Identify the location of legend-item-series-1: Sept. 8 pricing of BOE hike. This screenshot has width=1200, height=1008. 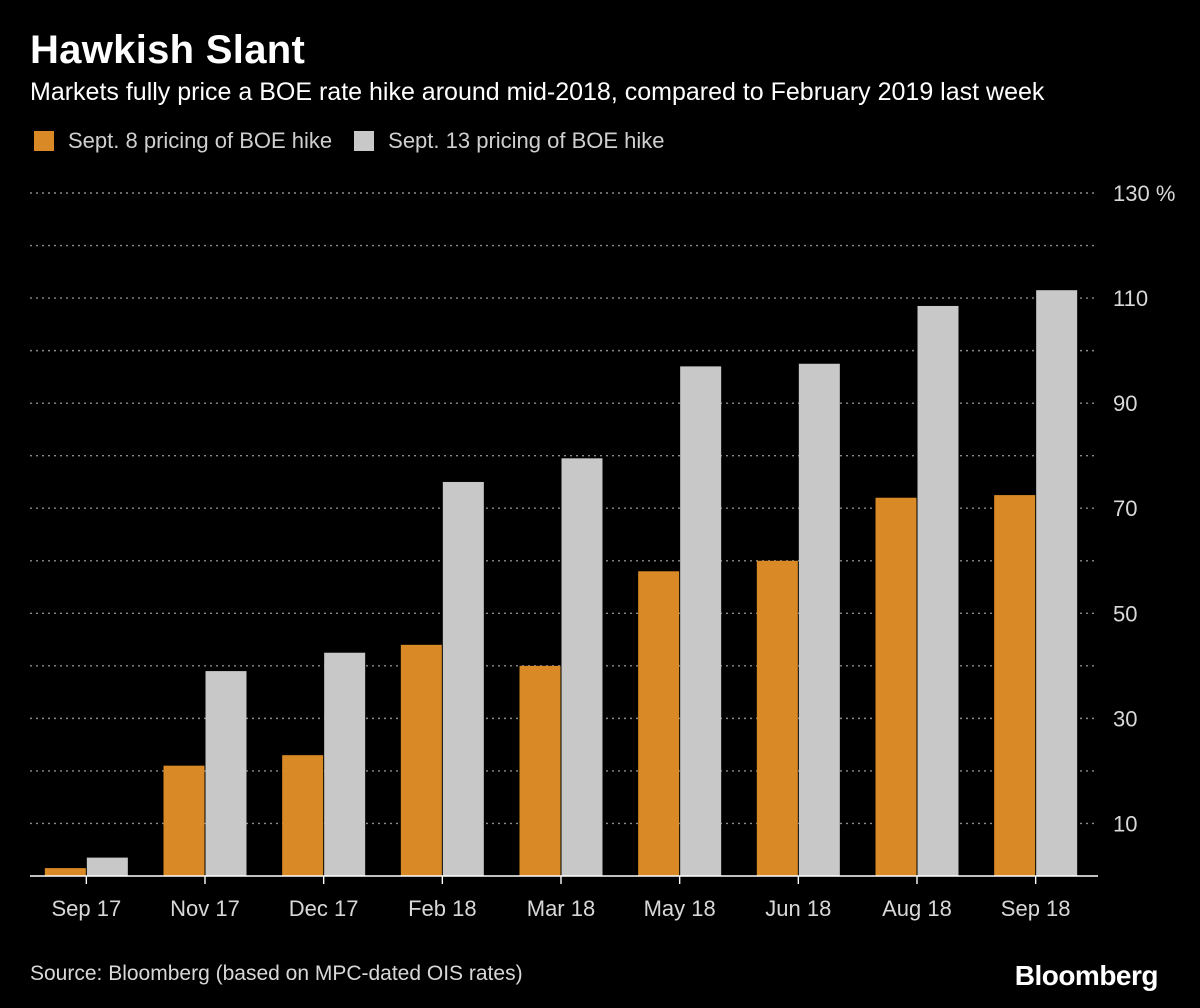
(183, 141).